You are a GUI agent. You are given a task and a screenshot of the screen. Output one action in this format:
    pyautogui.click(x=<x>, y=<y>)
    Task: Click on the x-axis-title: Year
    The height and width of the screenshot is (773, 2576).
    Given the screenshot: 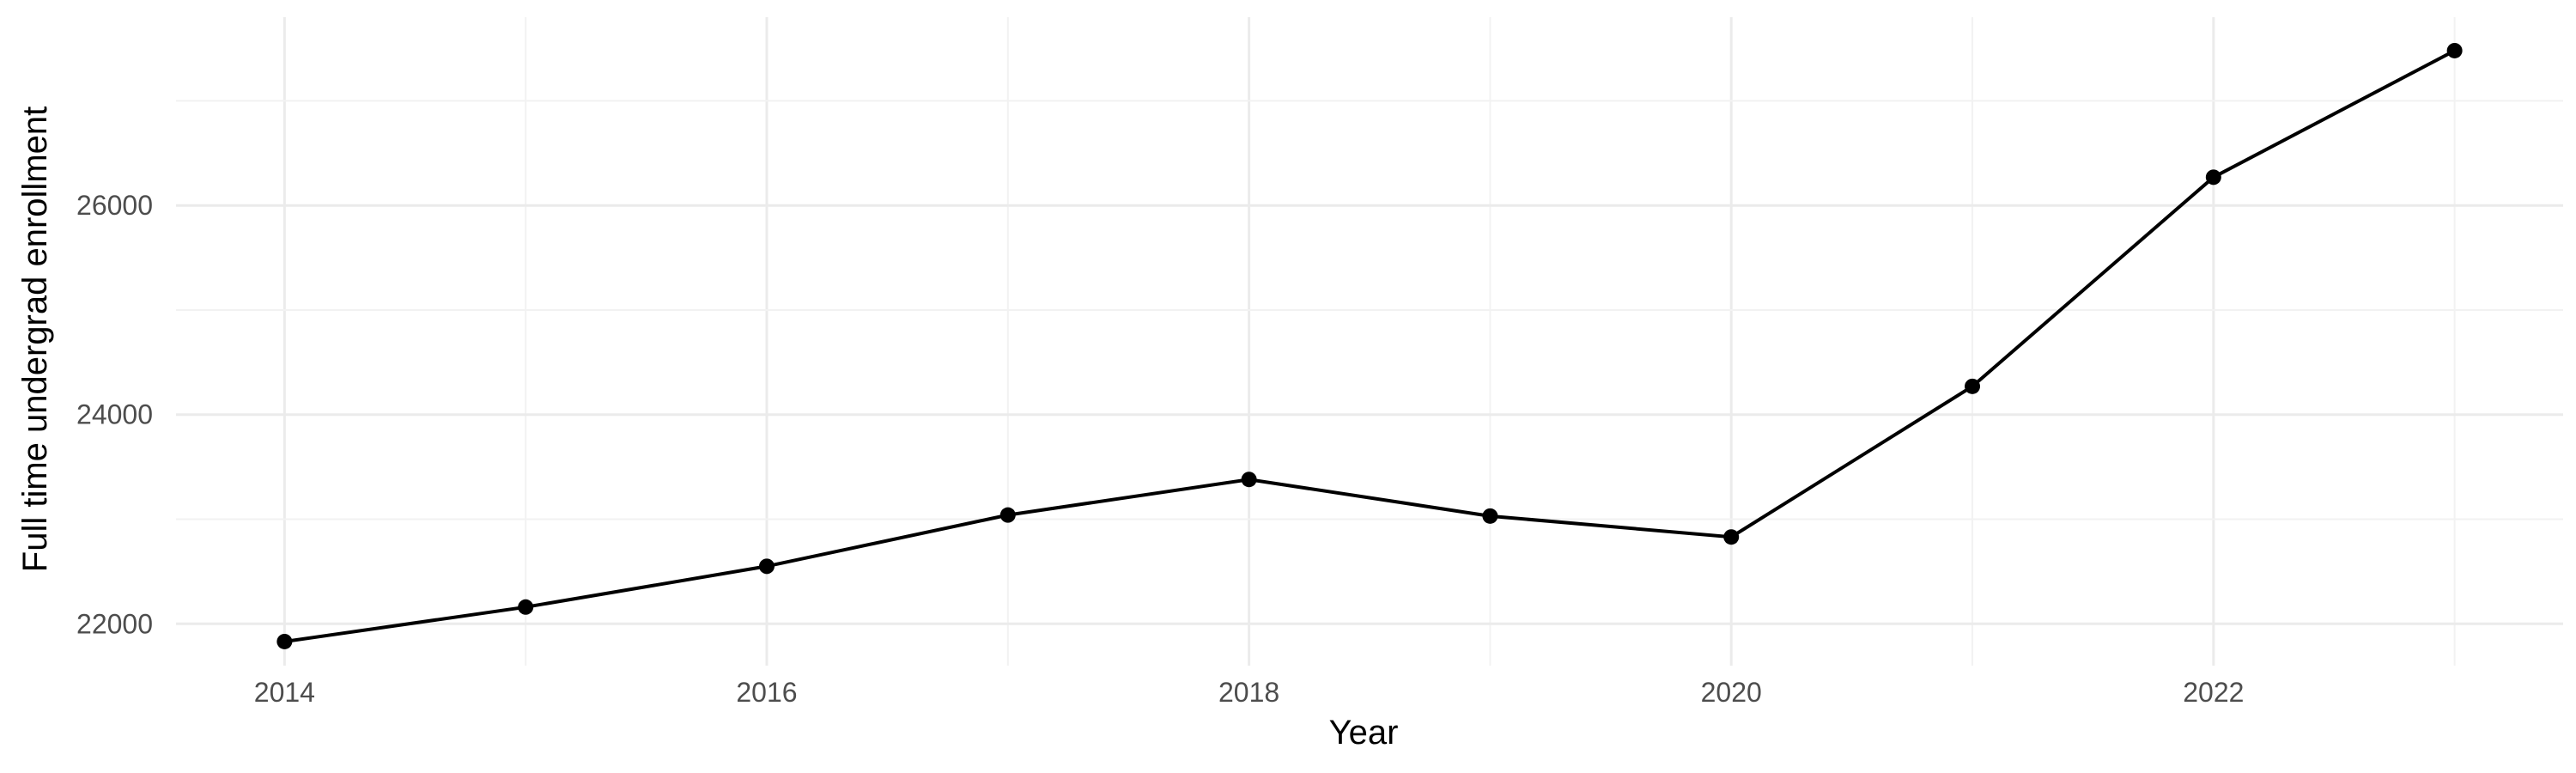 What is the action you would take?
    pyautogui.click(x=1364, y=733)
    